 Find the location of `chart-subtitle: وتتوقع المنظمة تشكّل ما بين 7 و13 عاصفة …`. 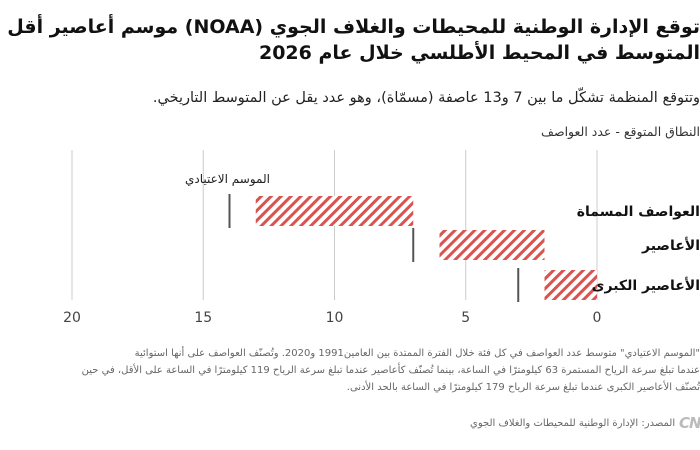

chart-subtitle: وتتوقع المنظمة تشكّل ما بين 7 و13 عاصفة … is located at coordinates (426, 98).